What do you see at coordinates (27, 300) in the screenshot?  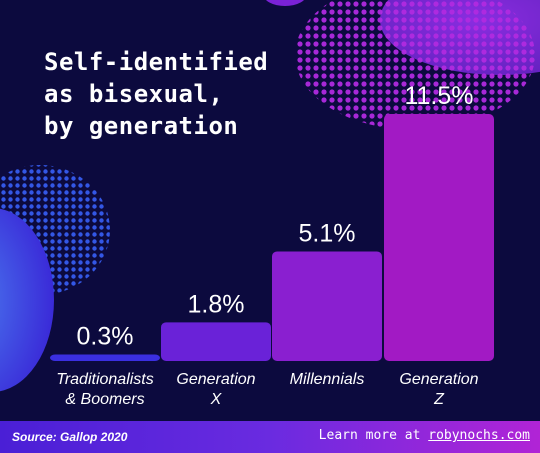 I see `left-blob` at bounding box center [27, 300].